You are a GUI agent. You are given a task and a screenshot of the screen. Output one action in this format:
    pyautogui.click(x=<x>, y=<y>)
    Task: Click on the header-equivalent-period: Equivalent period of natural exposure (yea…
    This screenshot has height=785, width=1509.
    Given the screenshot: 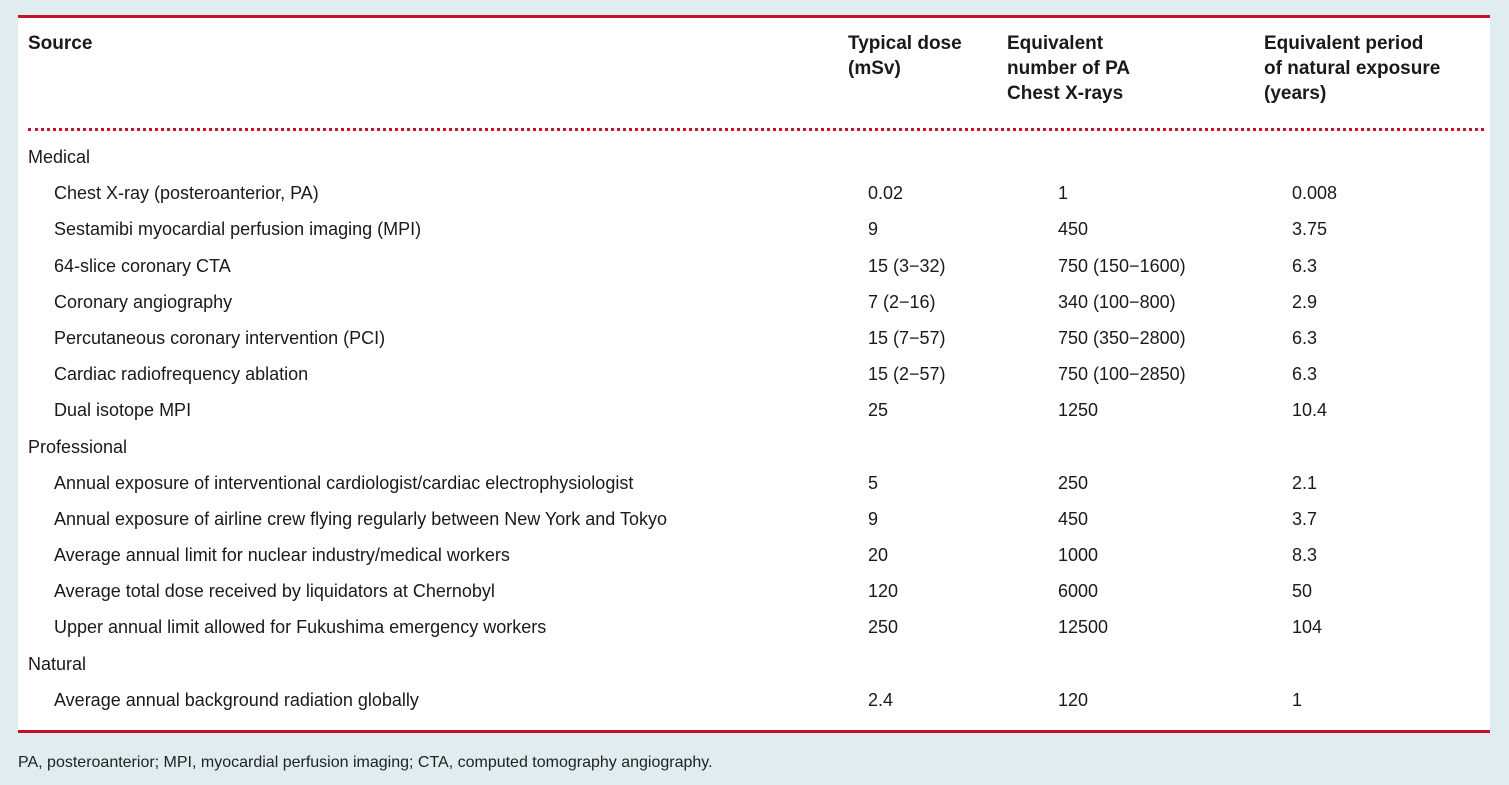 What is the action you would take?
    pyautogui.click(x=1352, y=68)
    